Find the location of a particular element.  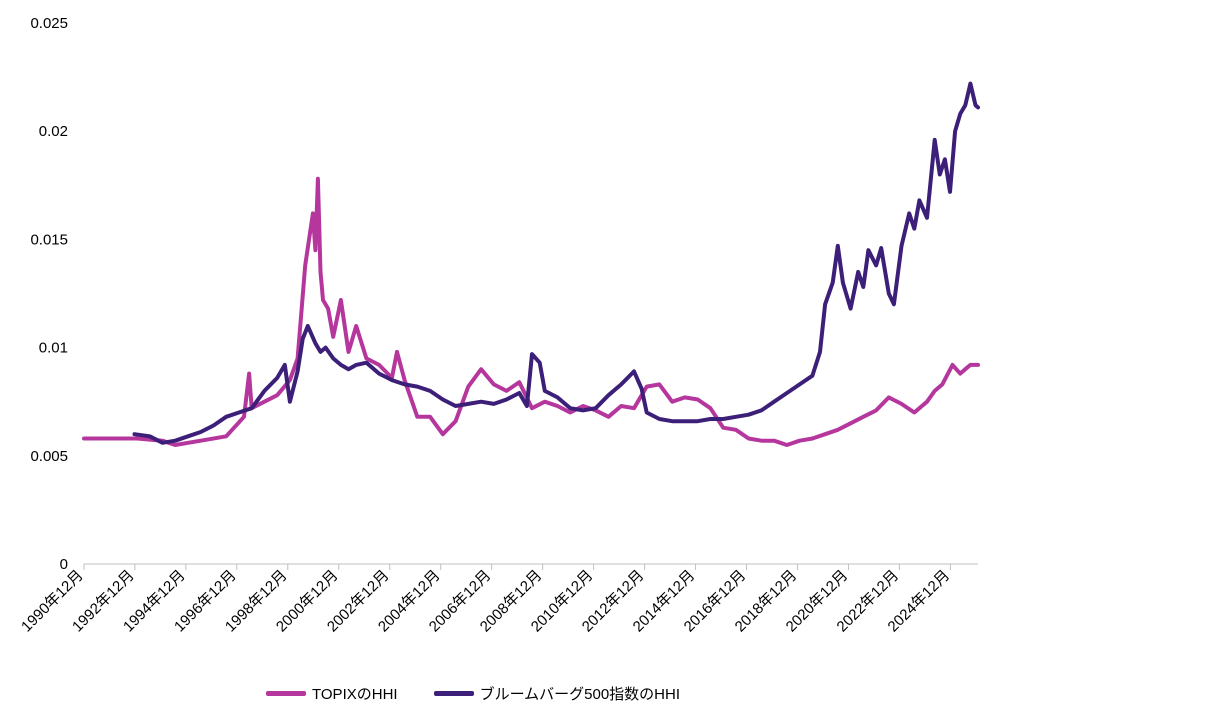

legend-item-topix: TOPIXのHHI is located at coordinates (332, 693).